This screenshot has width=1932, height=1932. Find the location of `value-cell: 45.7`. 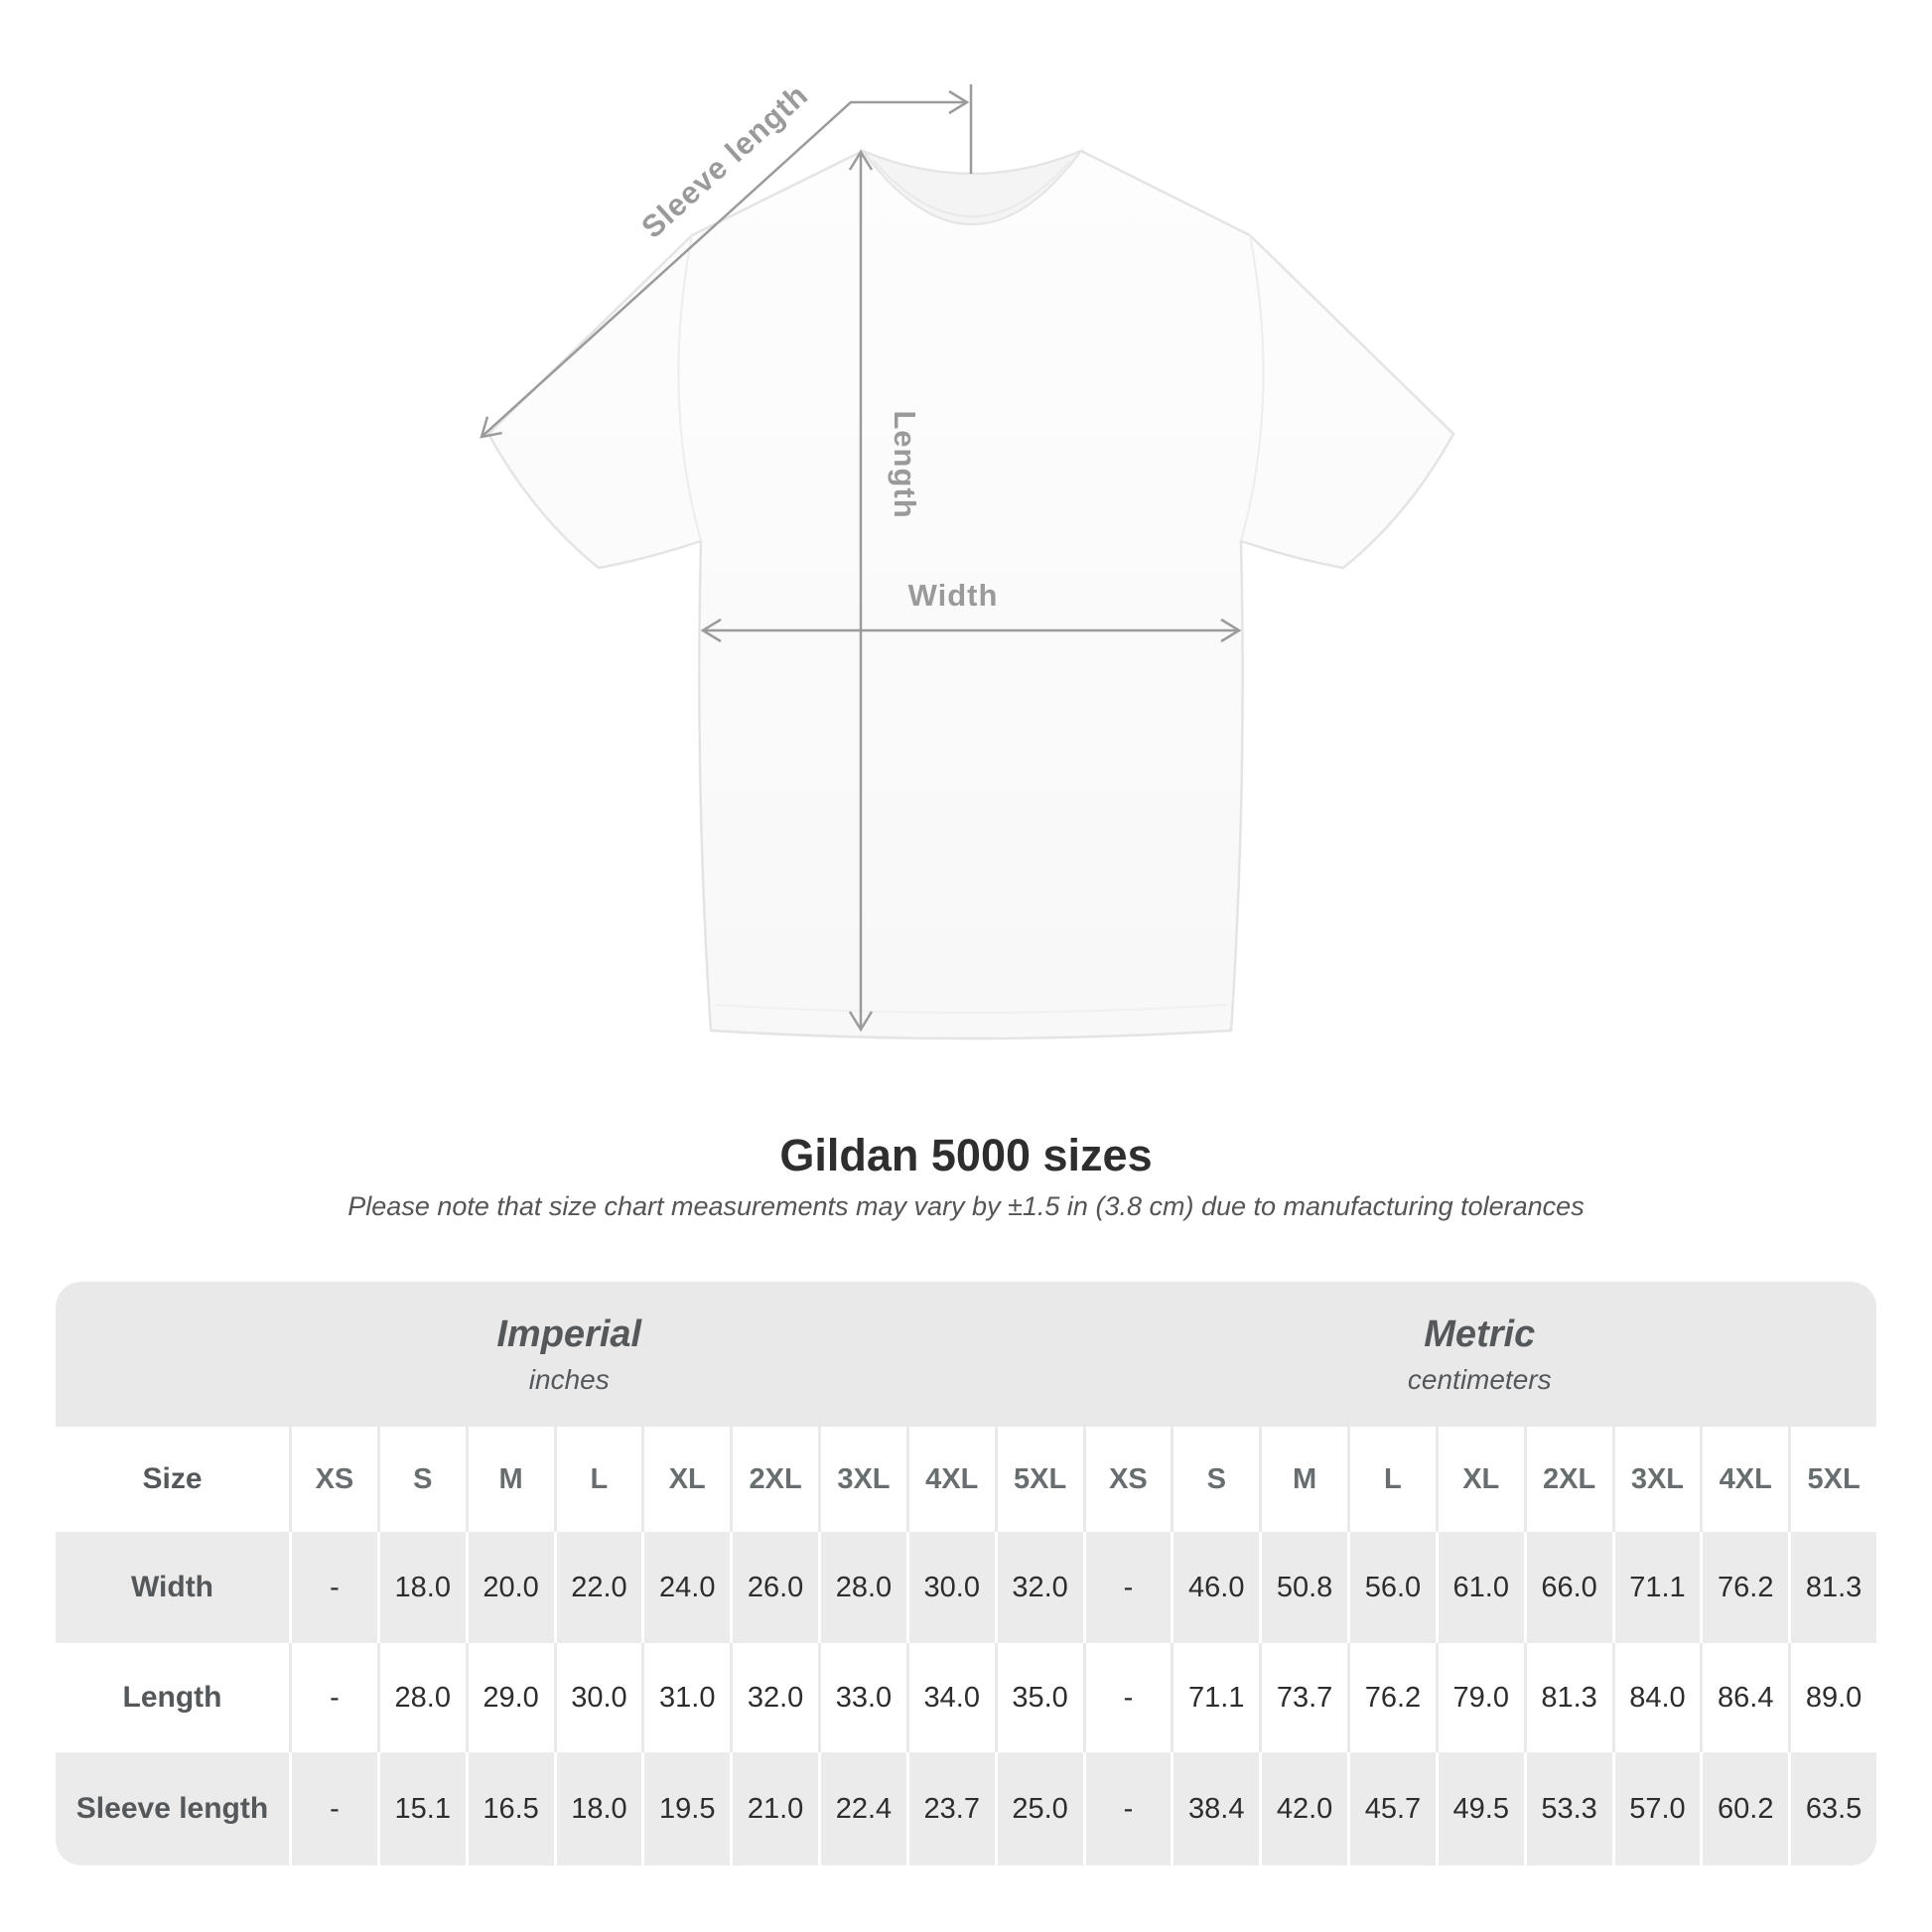

value-cell: 45.7 is located at coordinates (1392, 1809).